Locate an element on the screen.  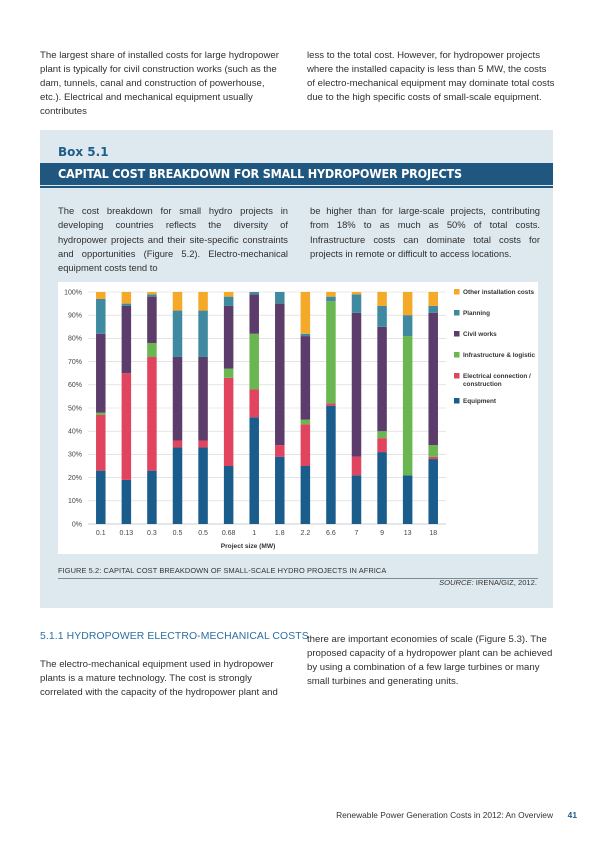
source-text: IRENA/GIZ, 2012. is located at coordinates (505, 582).